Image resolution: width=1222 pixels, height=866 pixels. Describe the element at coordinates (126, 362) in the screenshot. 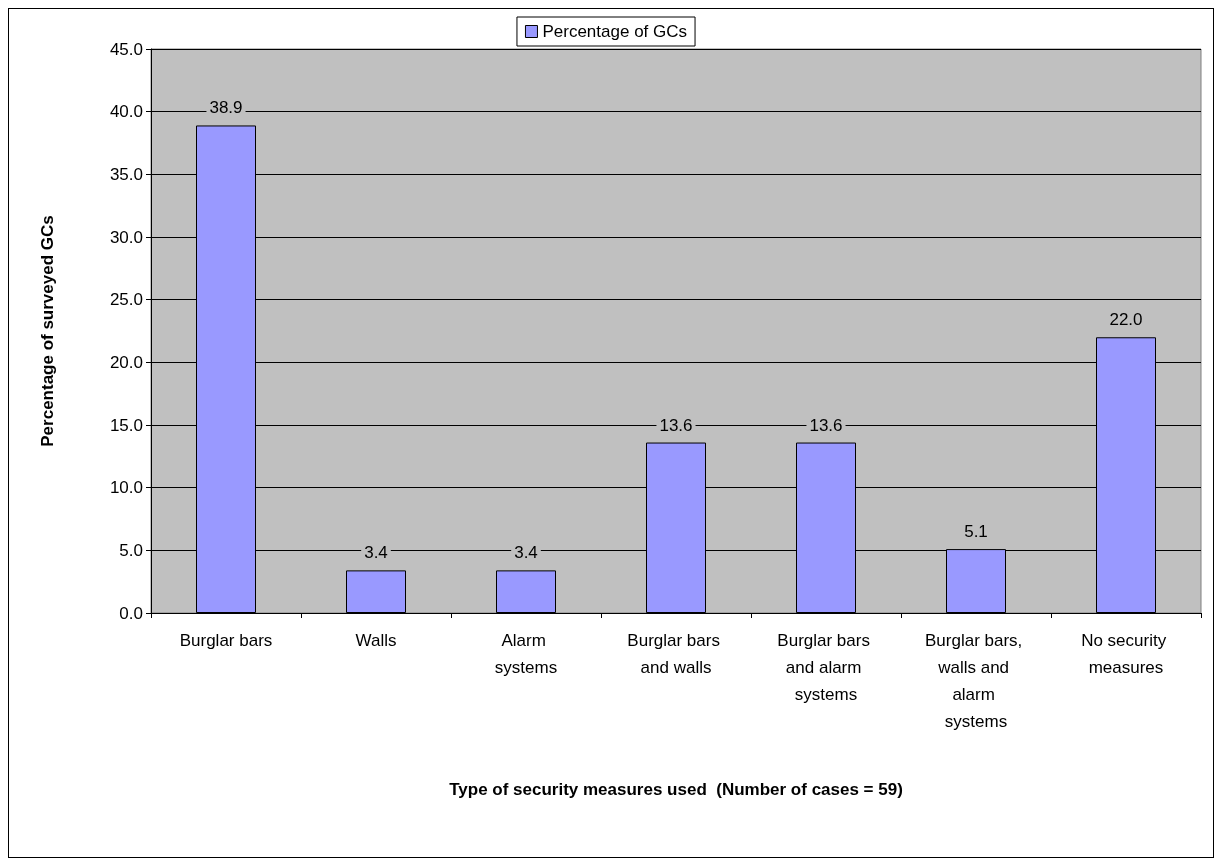

I see `y-tick-label: 20.0` at that location.